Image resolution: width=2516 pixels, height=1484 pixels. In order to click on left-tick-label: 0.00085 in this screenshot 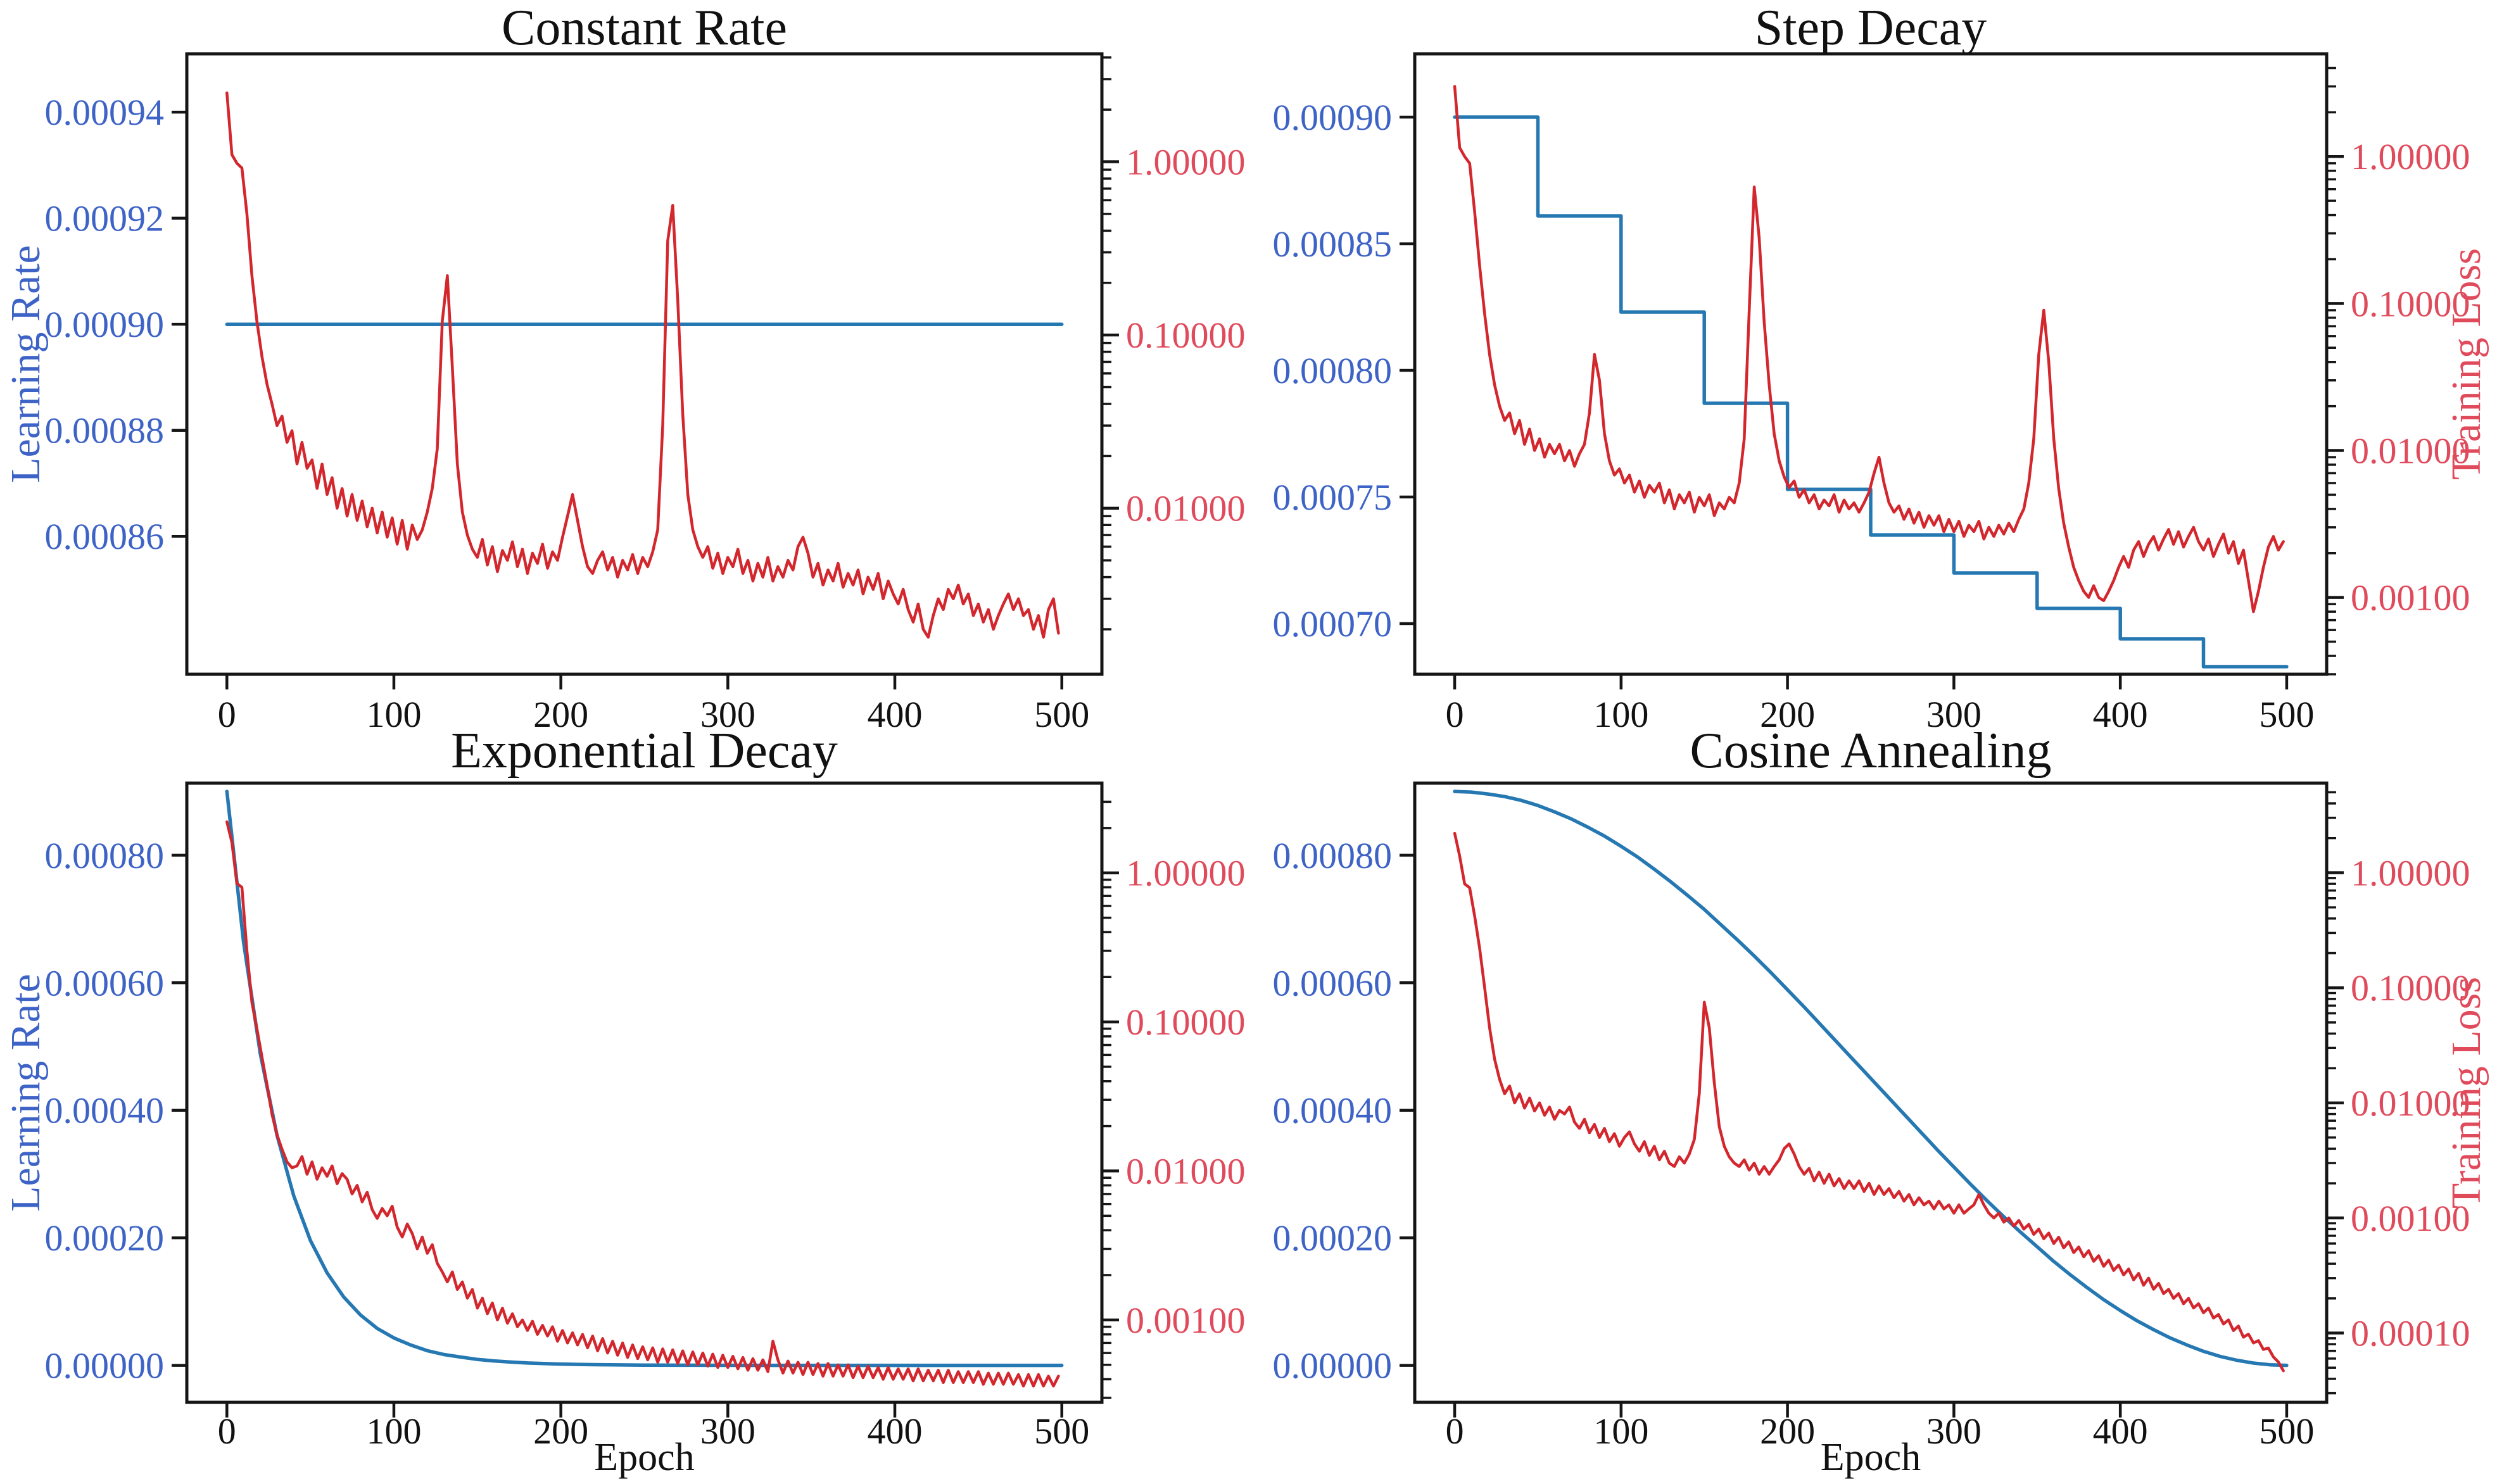, I will do `click(1333, 244)`.